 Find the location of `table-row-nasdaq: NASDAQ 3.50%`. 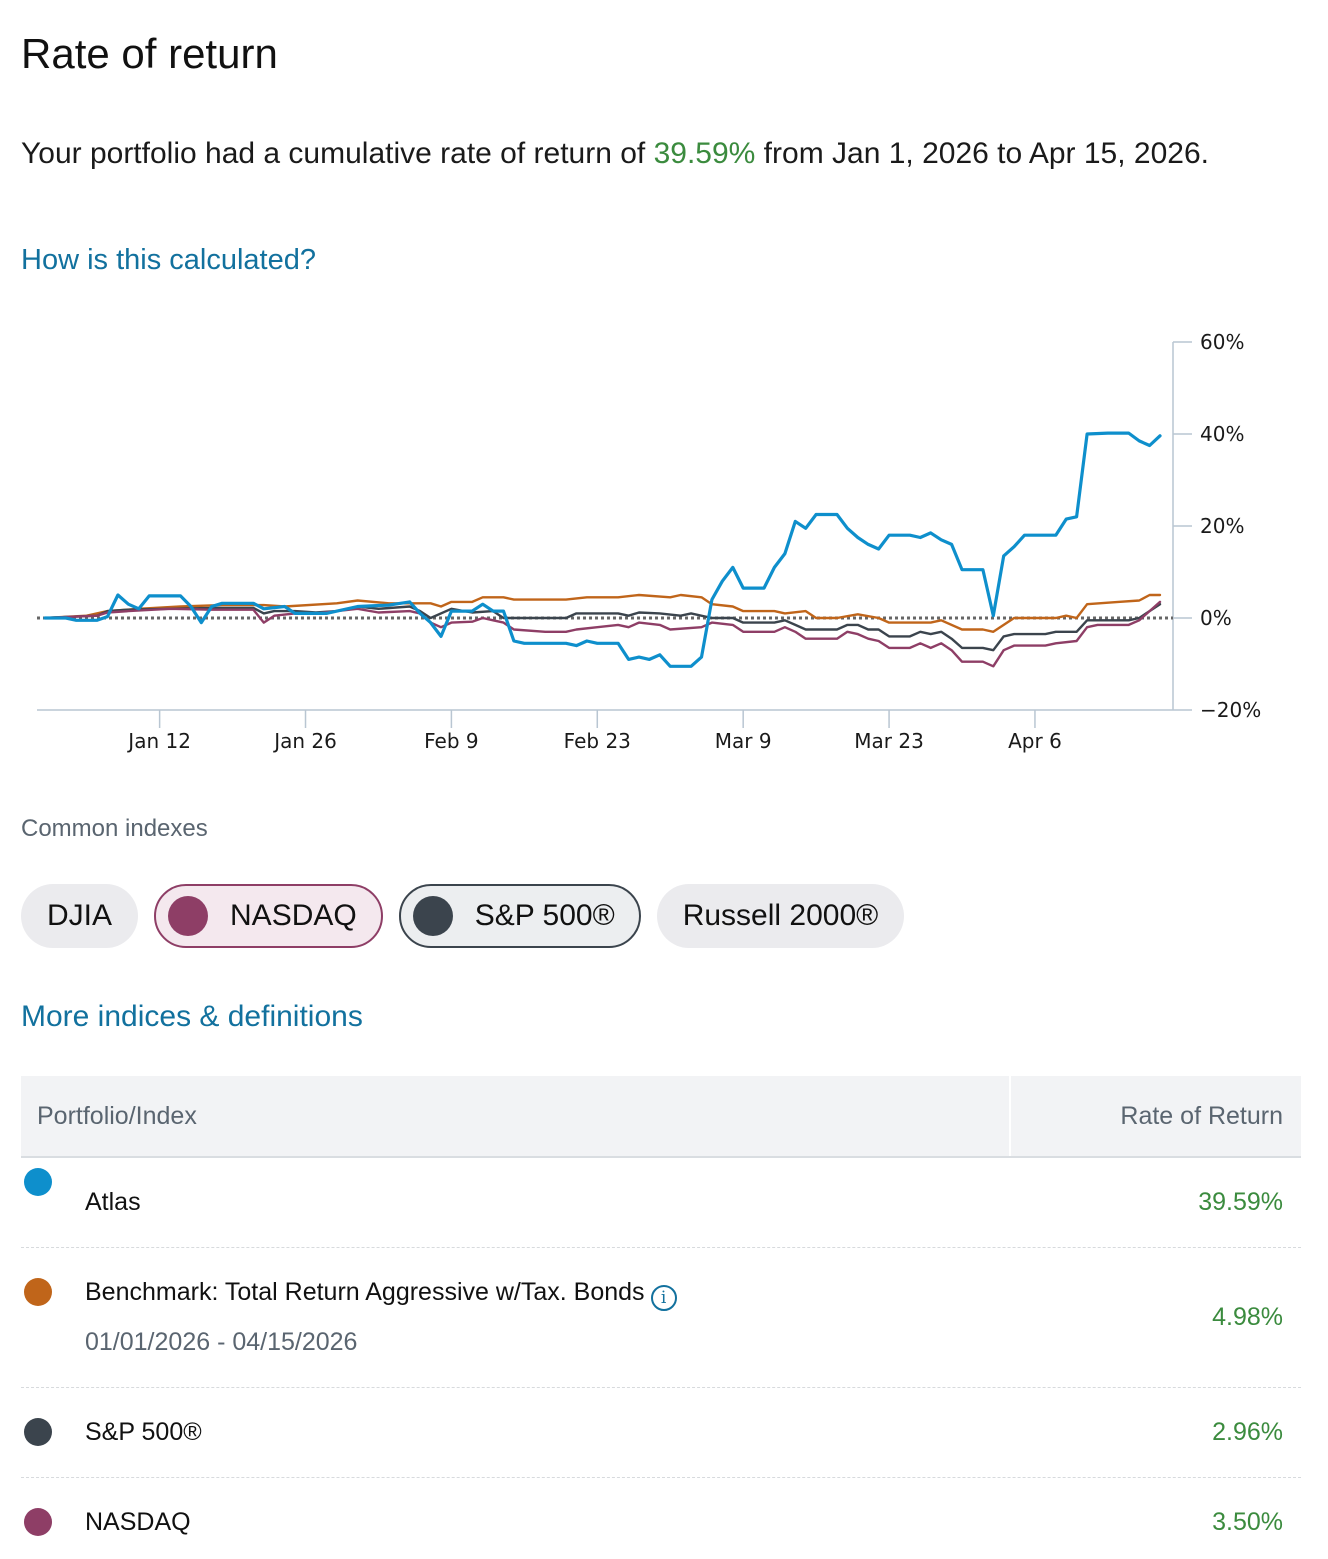

table-row-nasdaq: NASDAQ 3.50% is located at coordinates (661, 1518).